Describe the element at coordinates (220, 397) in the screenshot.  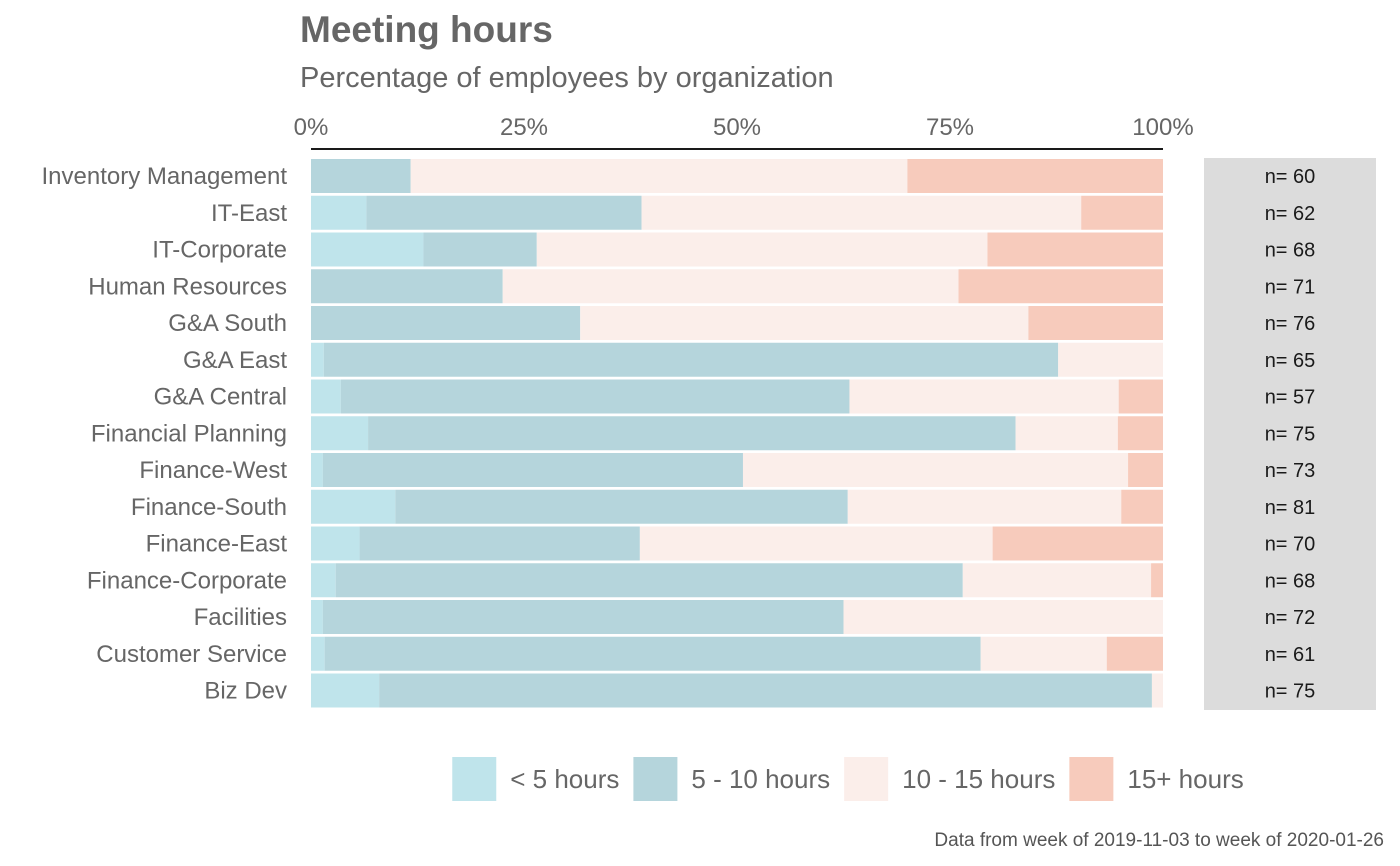
I see `category-label: G&A Central` at that location.